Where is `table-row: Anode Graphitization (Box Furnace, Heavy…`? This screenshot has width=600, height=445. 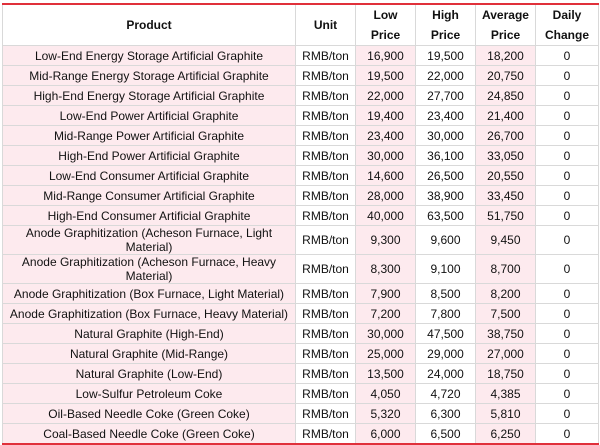 table-row: Anode Graphitization (Box Furnace, Heavy… is located at coordinates (300, 313).